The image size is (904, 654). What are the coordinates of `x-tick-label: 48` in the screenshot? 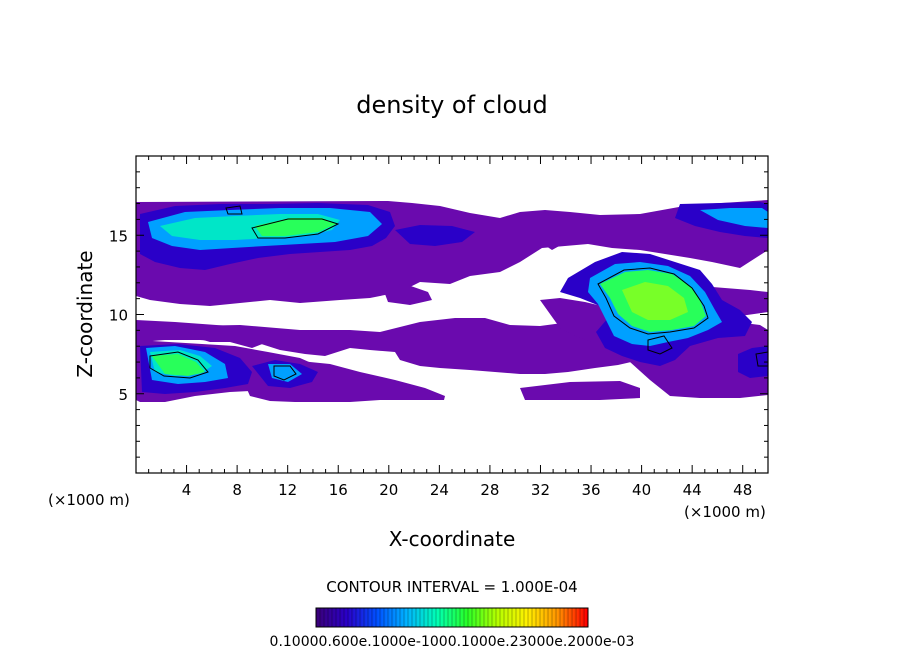 It's located at (742, 490).